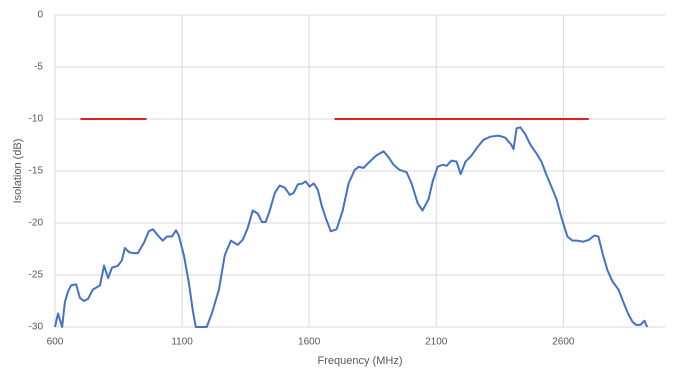 Image resolution: width=673 pixels, height=371 pixels. What do you see at coordinates (36, 223) in the screenshot?
I see `y-tick-label: -20` at bounding box center [36, 223].